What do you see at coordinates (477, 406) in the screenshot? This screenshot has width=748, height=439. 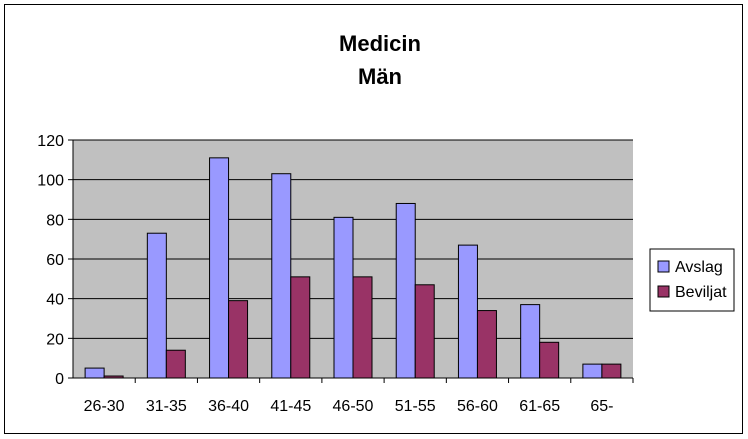 I see `x-tick-label: 56-60` at bounding box center [477, 406].